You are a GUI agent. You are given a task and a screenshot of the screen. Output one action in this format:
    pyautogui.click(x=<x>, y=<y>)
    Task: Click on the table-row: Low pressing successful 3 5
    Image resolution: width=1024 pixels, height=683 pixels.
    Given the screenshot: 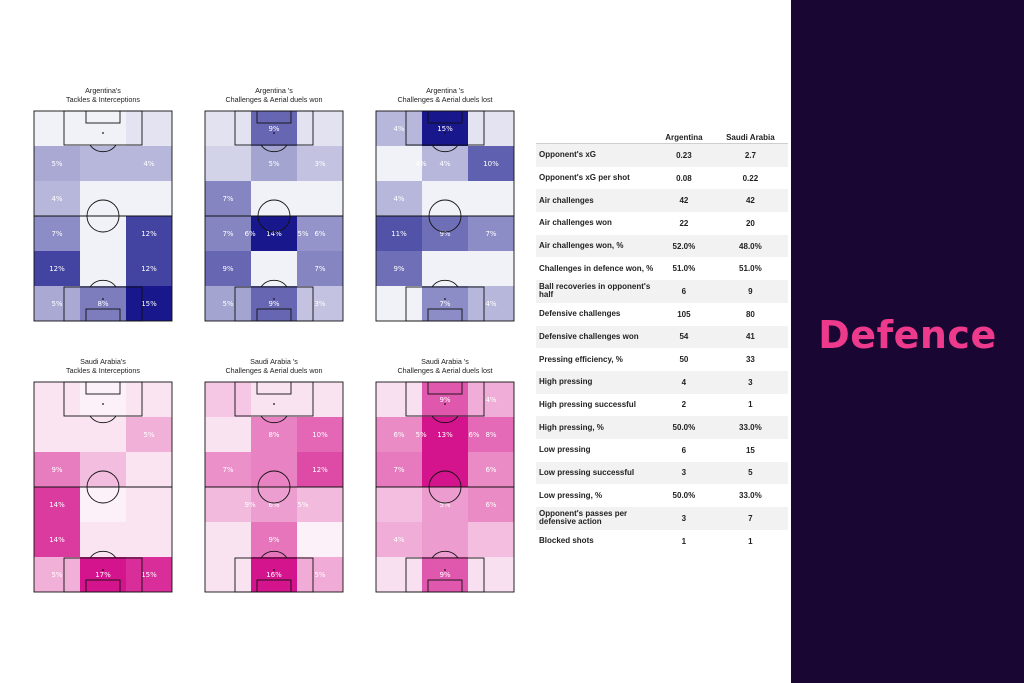 What is the action you would take?
    pyautogui.click(x=662, y=473)
    